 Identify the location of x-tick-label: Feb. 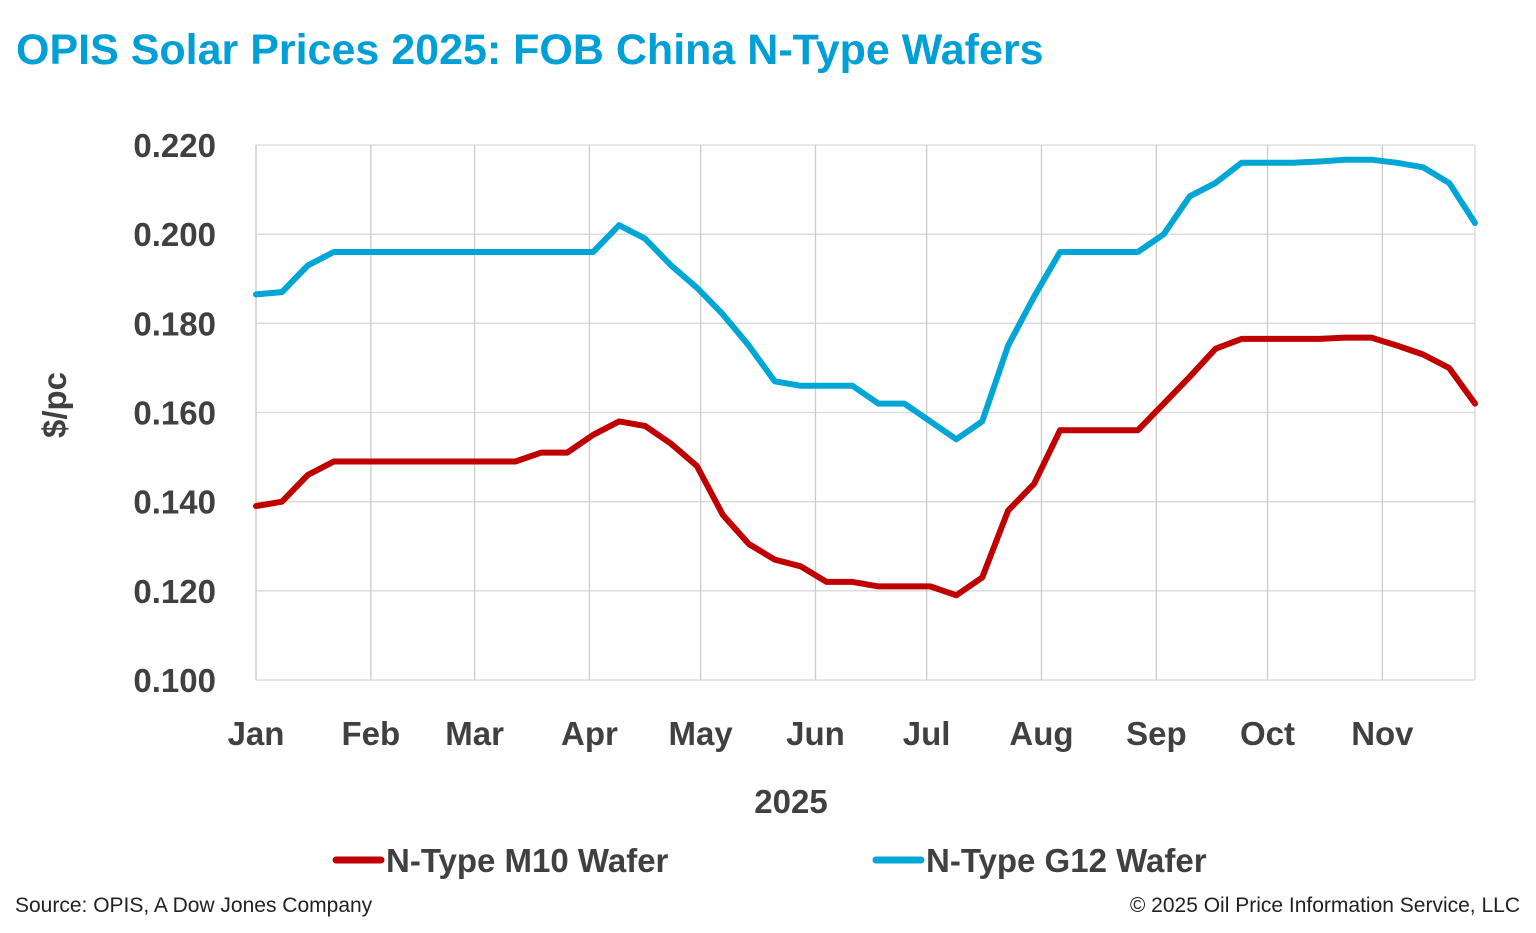
(371, 733).